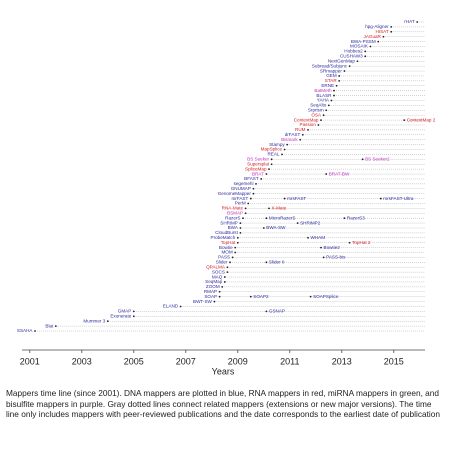  I want to click on version-label: SOAPSplice, so click(326, 296).